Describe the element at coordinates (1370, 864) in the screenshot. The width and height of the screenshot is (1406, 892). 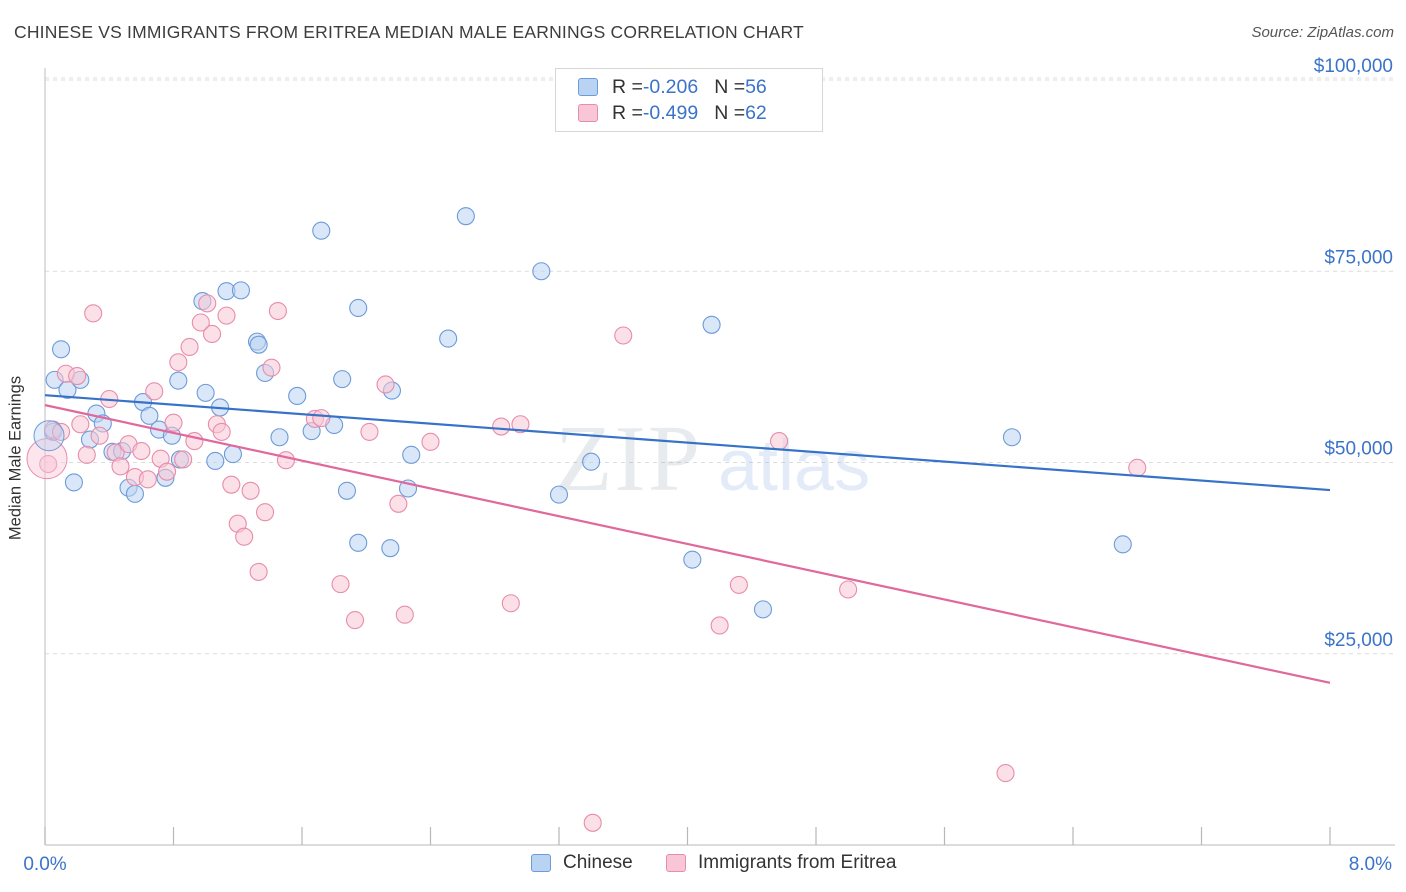
I see `x-tick-label-max: 8.0%` at that location.